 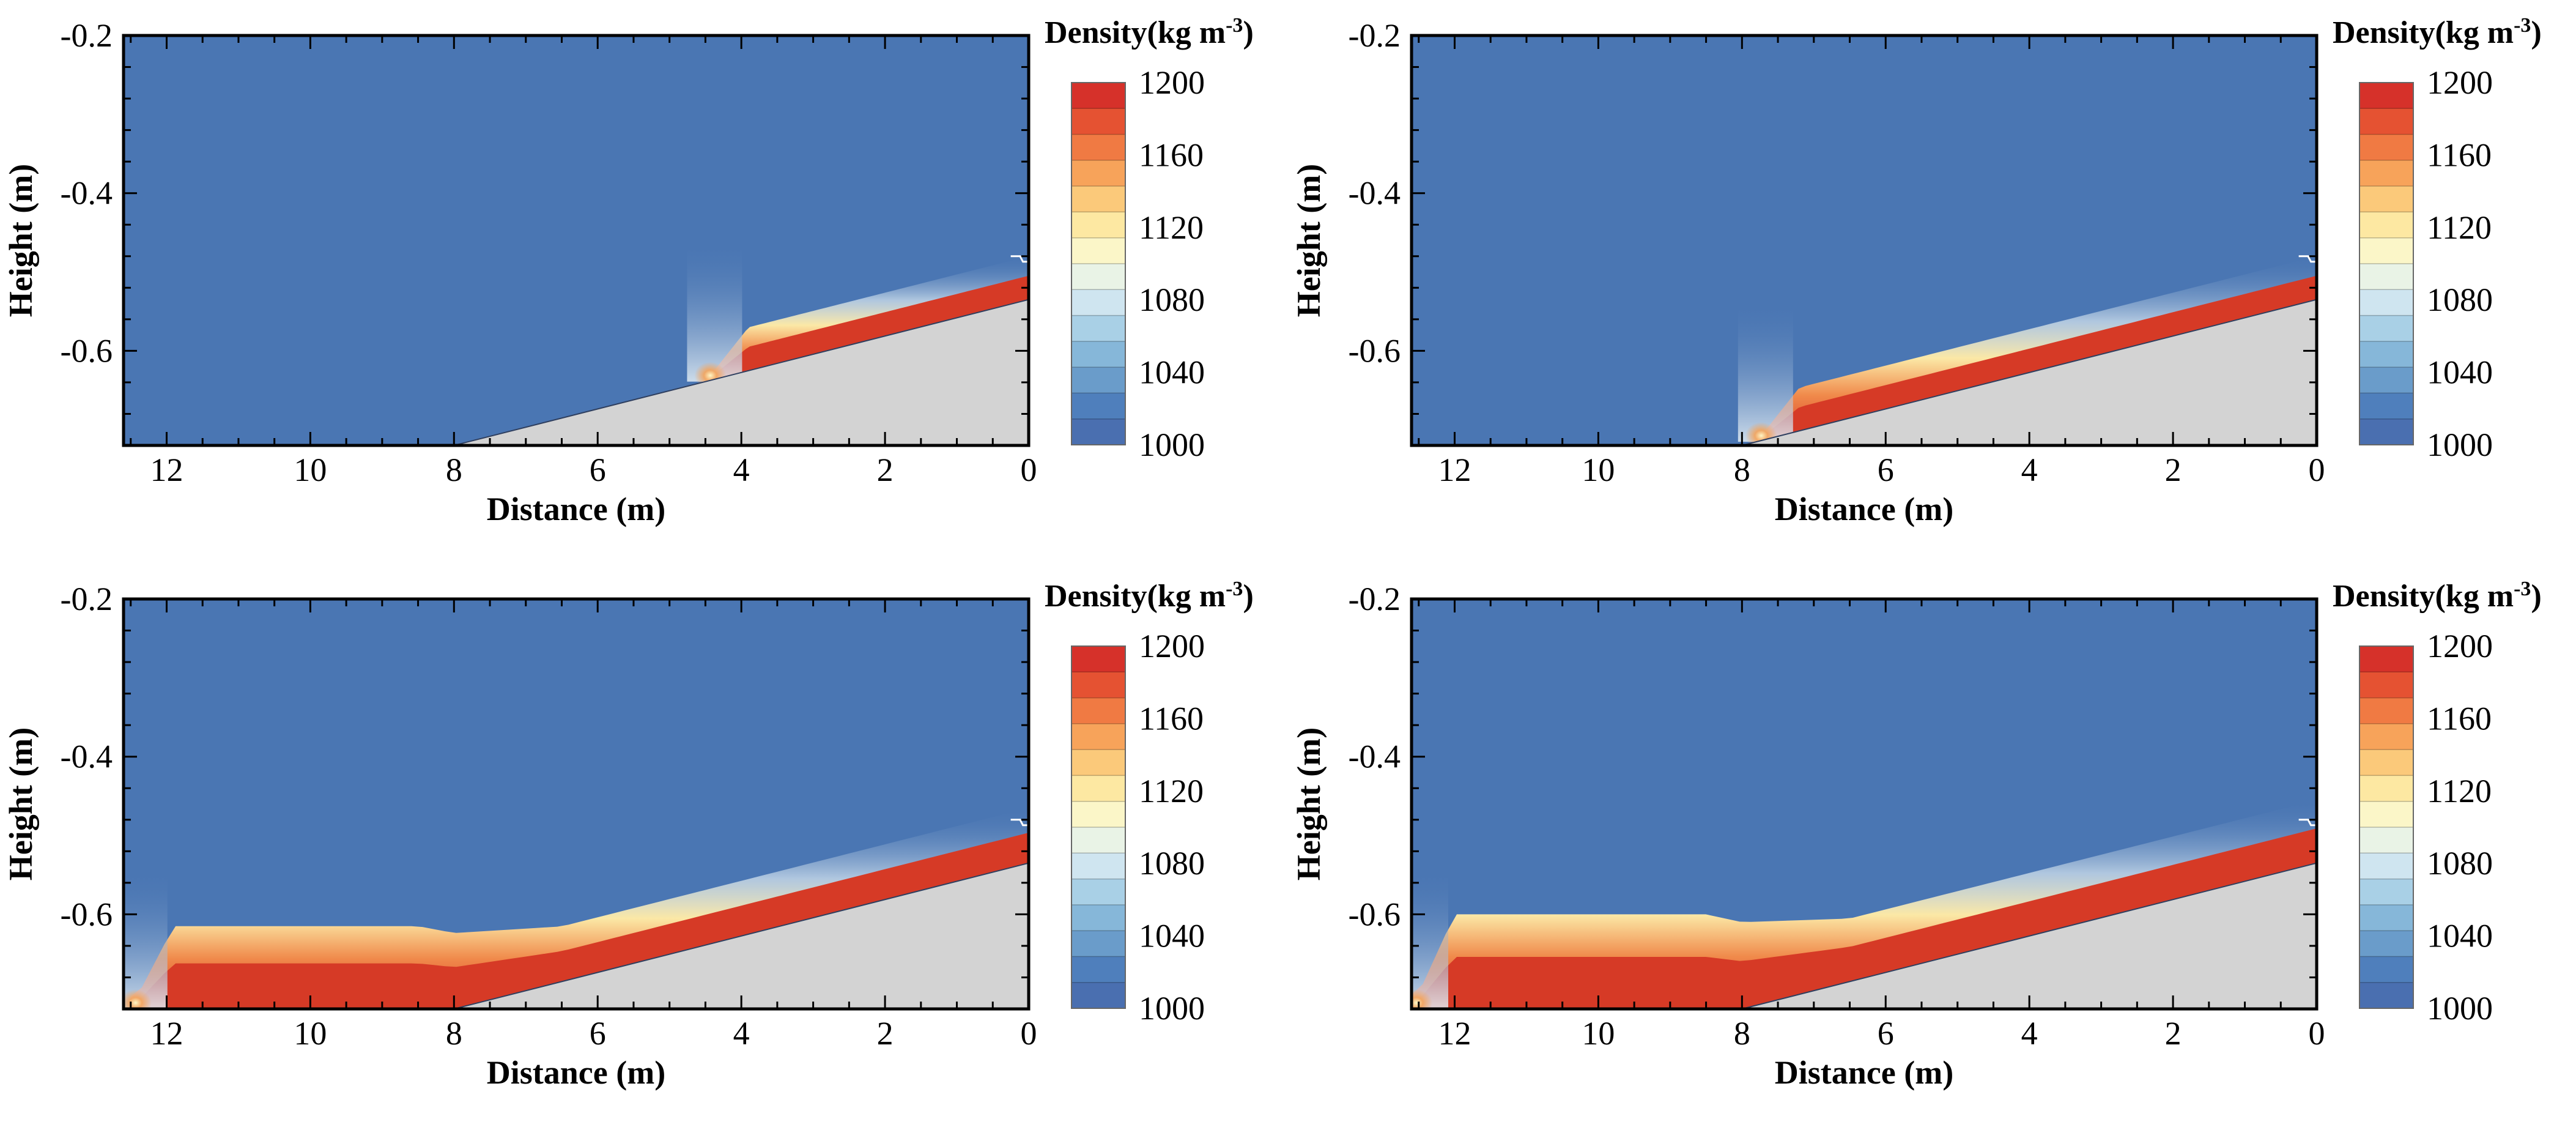 What do you see at coordinates (1375, 351) in the screenshot?
I see `y-tick-label: -0.6` at bounding box center [1375, 351].